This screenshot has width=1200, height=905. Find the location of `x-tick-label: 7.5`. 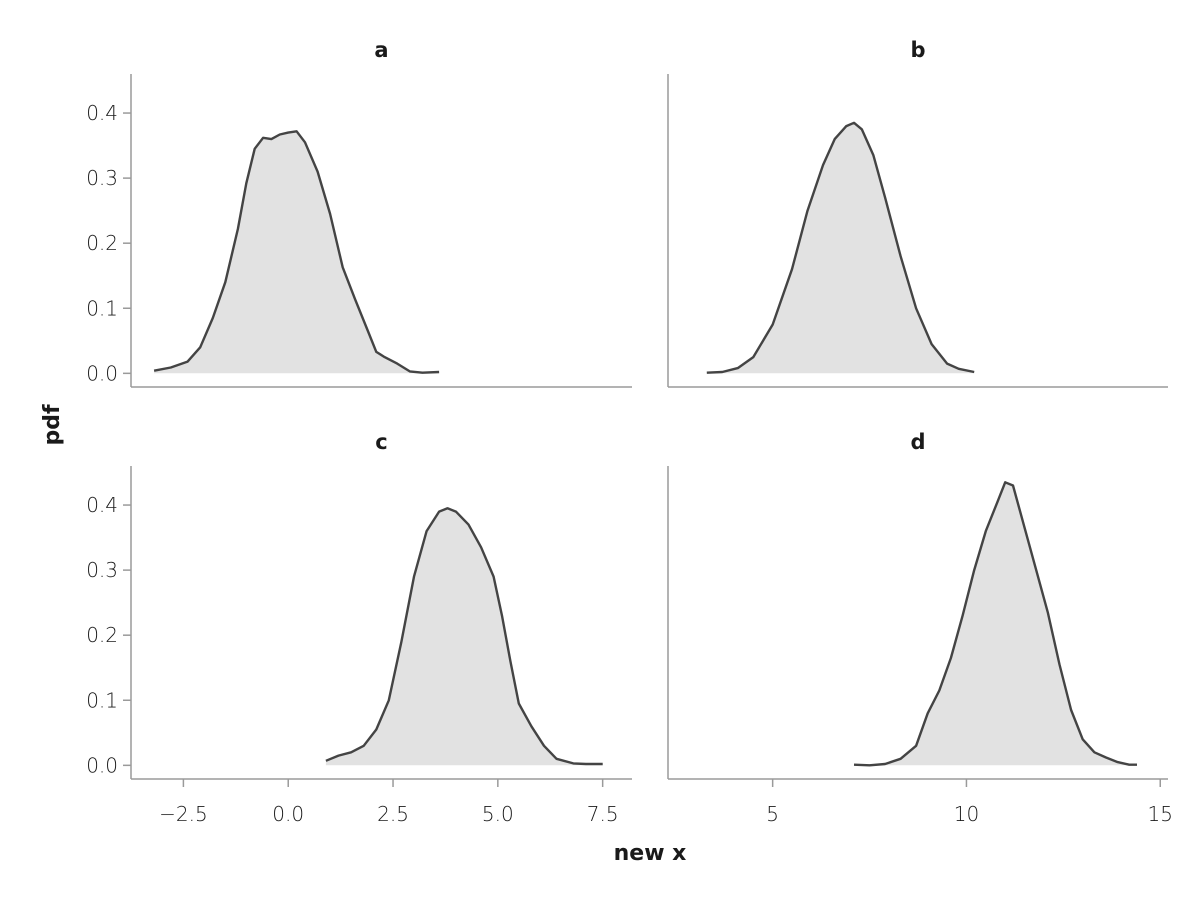

x-tick-label: 7.5 is located at coordinates (603, 814).